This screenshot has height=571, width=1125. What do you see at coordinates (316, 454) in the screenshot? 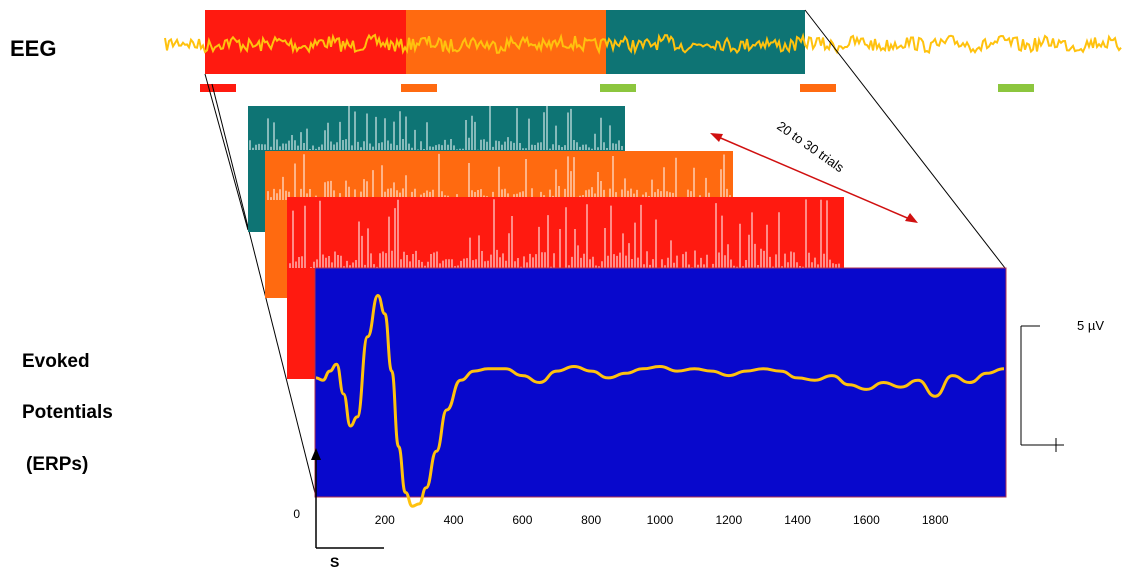
I see `stimulus-arrow-head` at bounding box center [316, 454].